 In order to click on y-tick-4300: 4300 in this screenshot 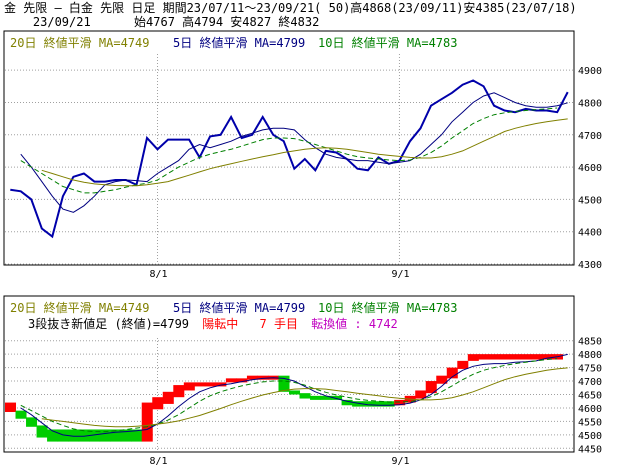, I will do `click(590, 265)`.